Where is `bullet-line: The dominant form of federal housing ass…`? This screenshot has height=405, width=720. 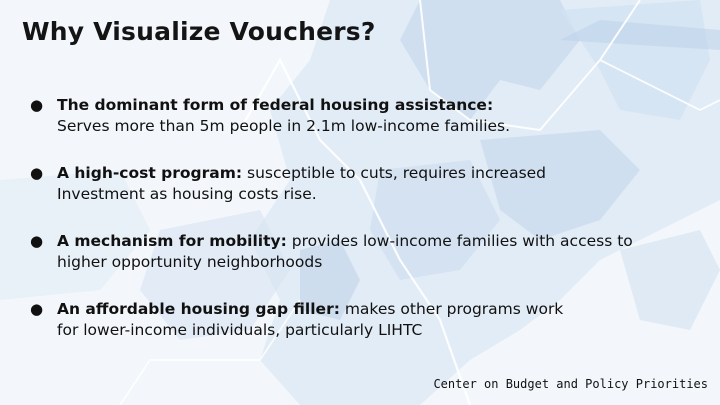 bullet-line: The dominant form of federal housing ass… is located at coordinates (378, 105).